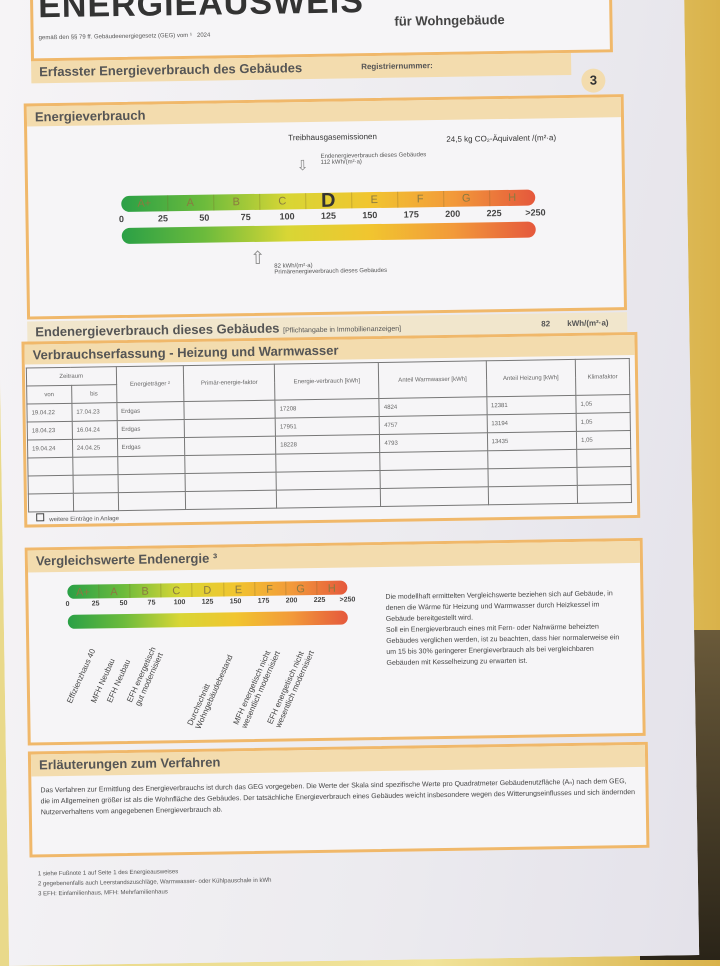 The image size is (720, 966). I want to click on energy-scale: A+ A B C D E F G H 0 25 50 75 100 125 150 175 200 225 >250, so click(332, 220).